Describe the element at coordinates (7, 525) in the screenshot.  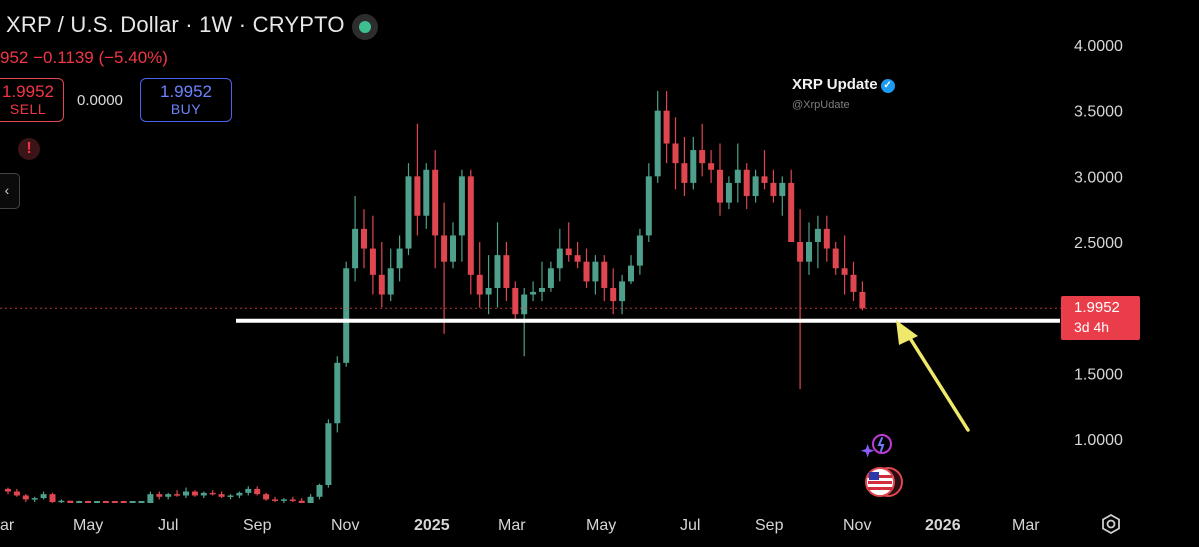
I see `x-tick-label: ar` at that location.